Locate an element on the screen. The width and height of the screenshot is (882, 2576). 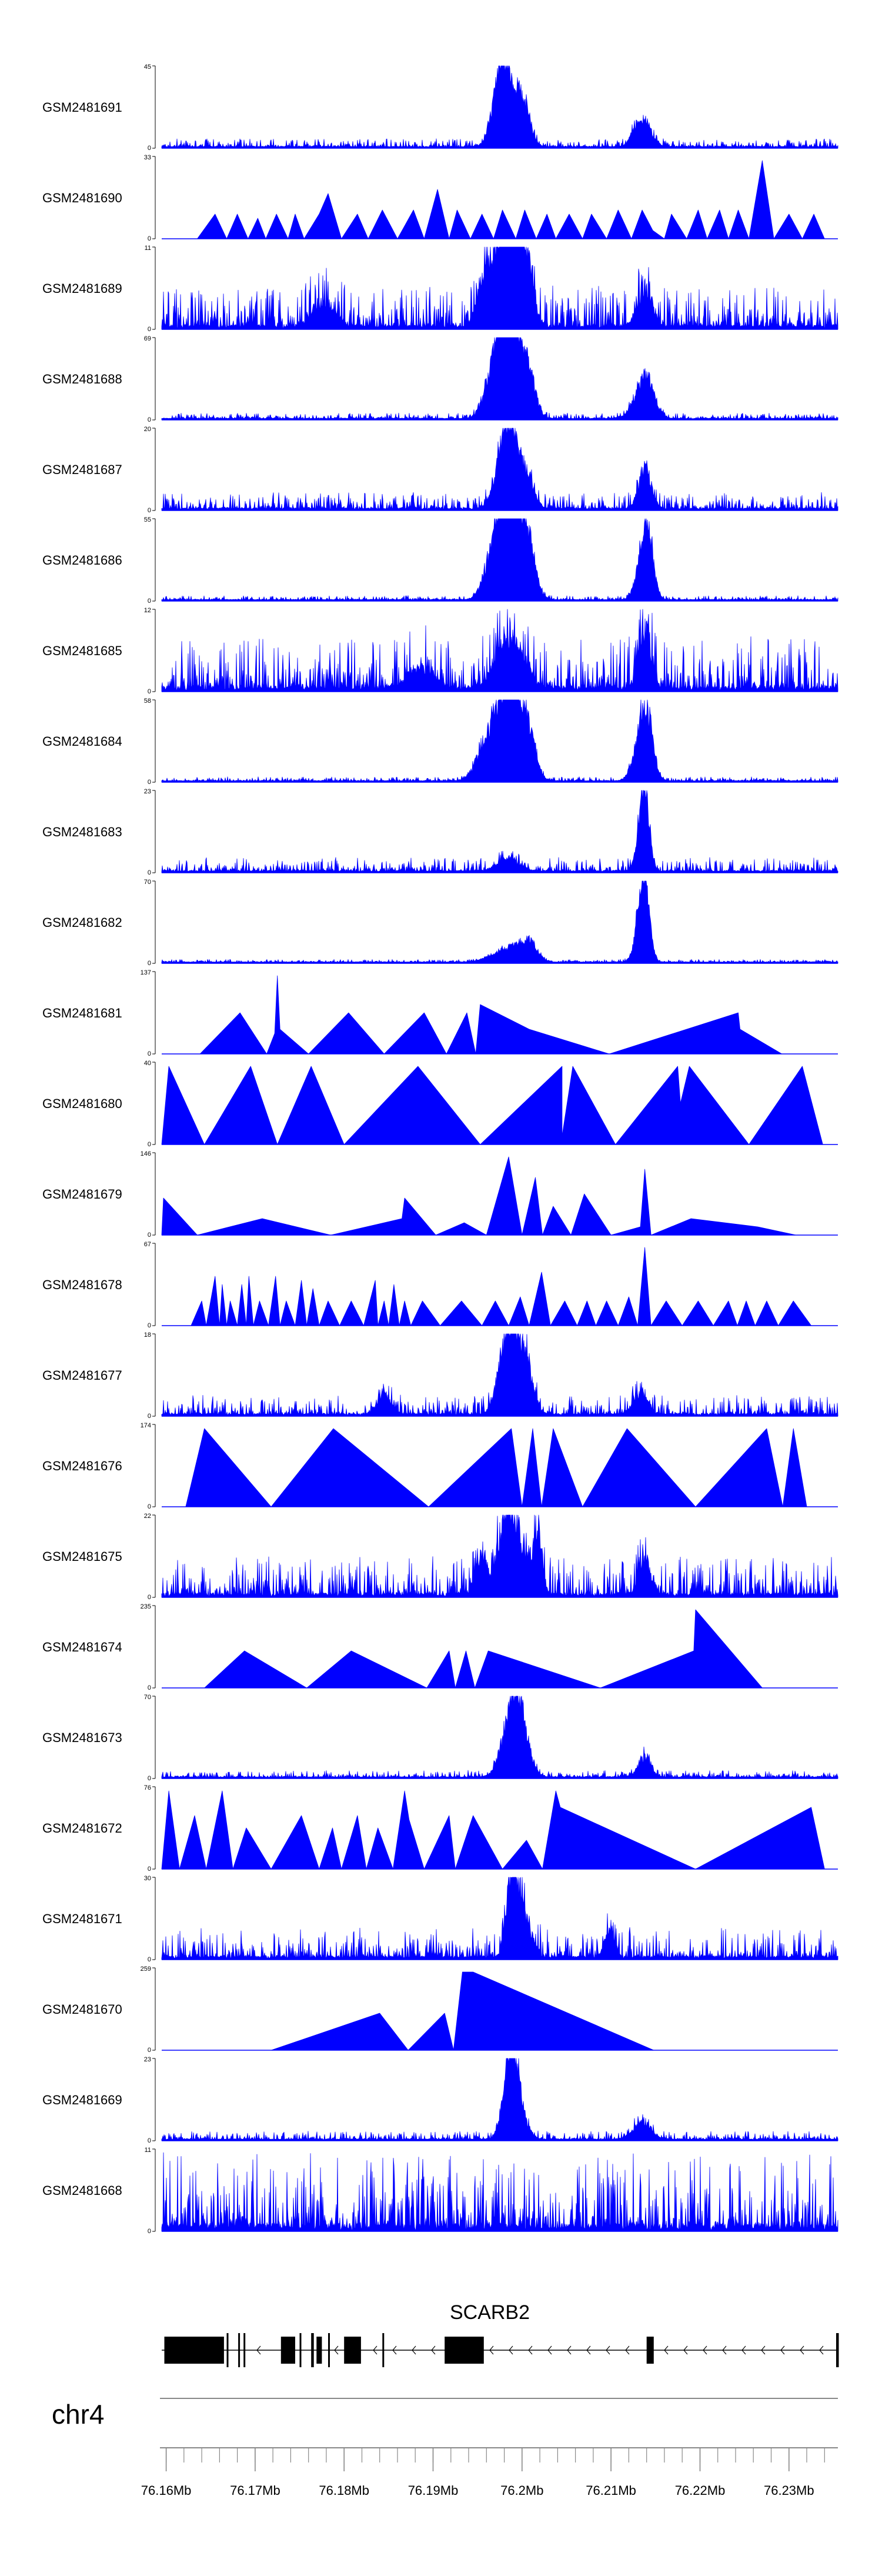
track-label: GSM2481688 is located at coordinates (82, 379).